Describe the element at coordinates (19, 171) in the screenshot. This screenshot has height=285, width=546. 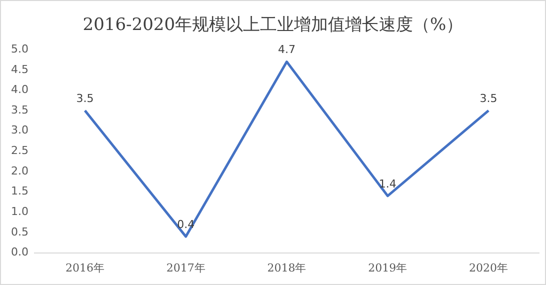
I see `y-tick-label: 2.0` at that location.